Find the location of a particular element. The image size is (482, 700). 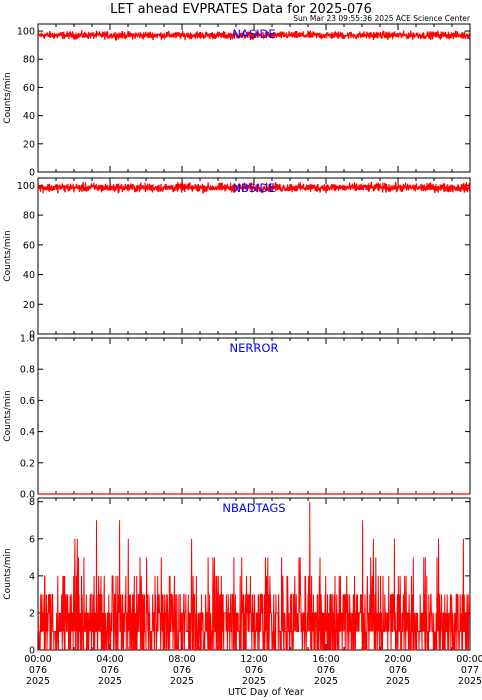

chart-title: LET ahead EVPRATES Data for 2025-076 is located at coordinates (241, 9).